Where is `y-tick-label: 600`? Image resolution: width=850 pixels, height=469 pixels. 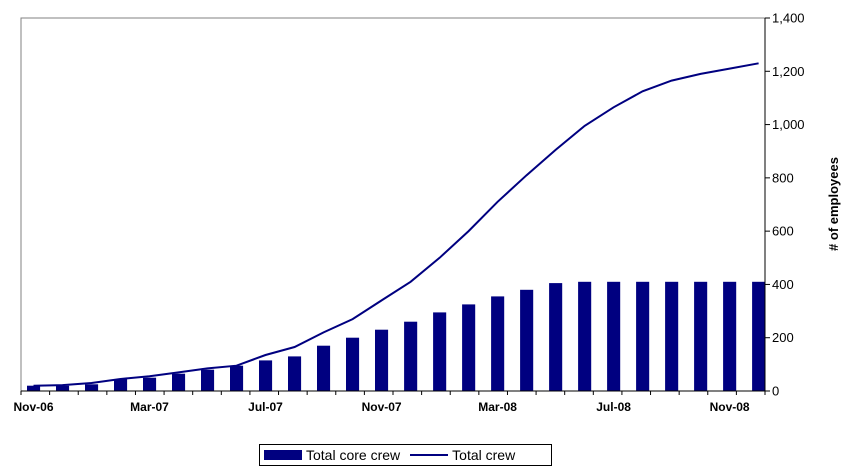 y-tick-label: 600 is located at coordinates (783, 231).